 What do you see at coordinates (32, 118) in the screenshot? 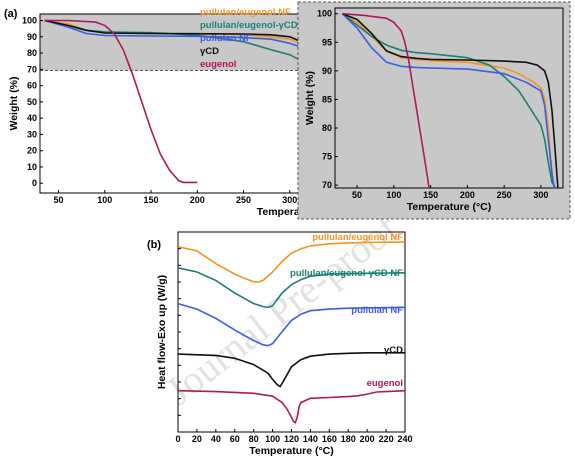
I see `y-tick-label: 40` at bounding box center [32, 118].